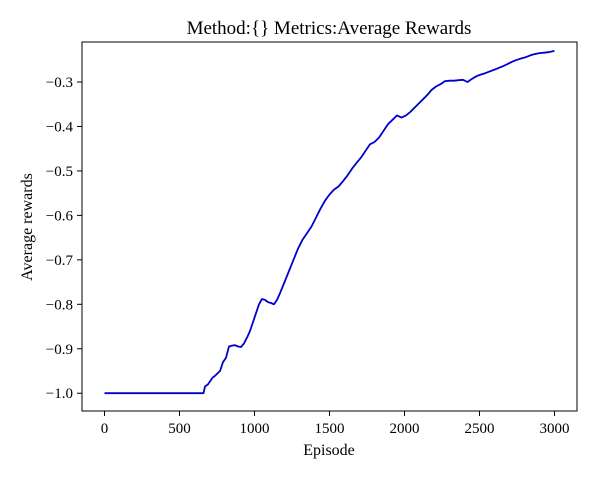  What do you see at coordinates (60, 216) in the screenshot?
I see `y-tick-label: −0.6` at bounding box center [60, 216].